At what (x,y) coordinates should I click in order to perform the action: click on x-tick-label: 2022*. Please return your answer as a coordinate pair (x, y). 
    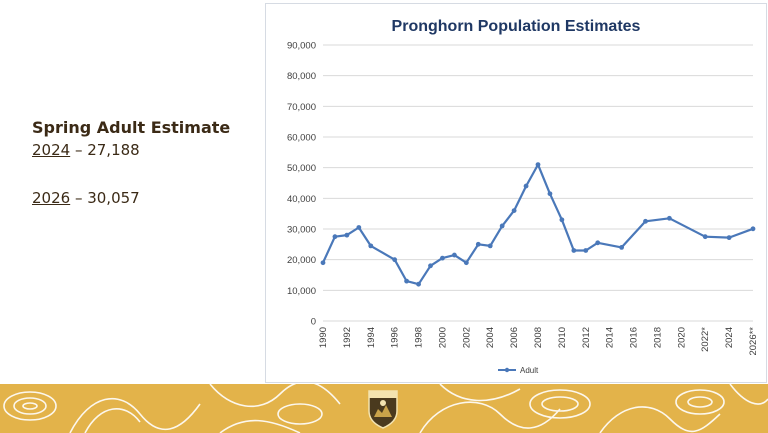
    Looking at the image, I should click on (705, 339).